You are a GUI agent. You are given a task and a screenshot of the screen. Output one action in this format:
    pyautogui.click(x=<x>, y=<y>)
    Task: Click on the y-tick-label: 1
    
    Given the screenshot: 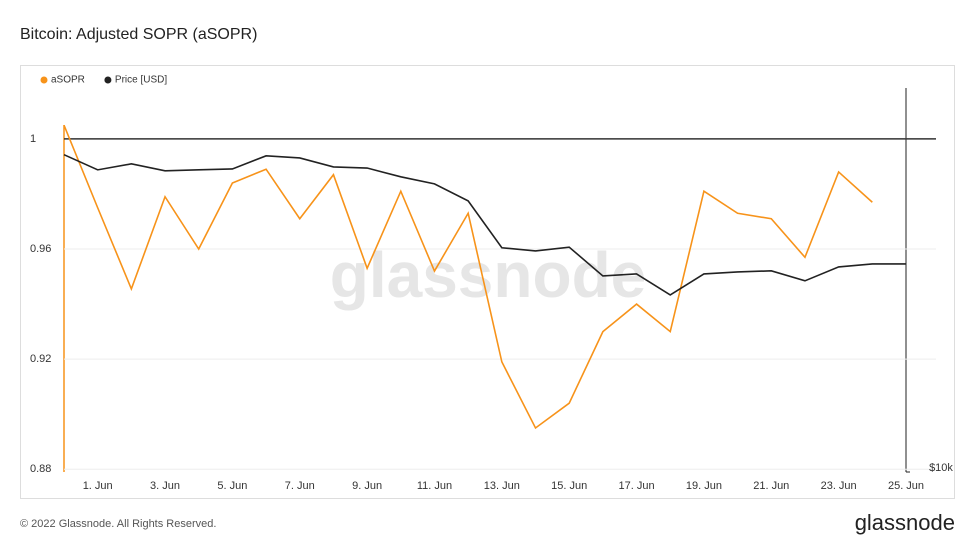 What is the action you would take?
    pyautogui.click(x=33, y=139)
    